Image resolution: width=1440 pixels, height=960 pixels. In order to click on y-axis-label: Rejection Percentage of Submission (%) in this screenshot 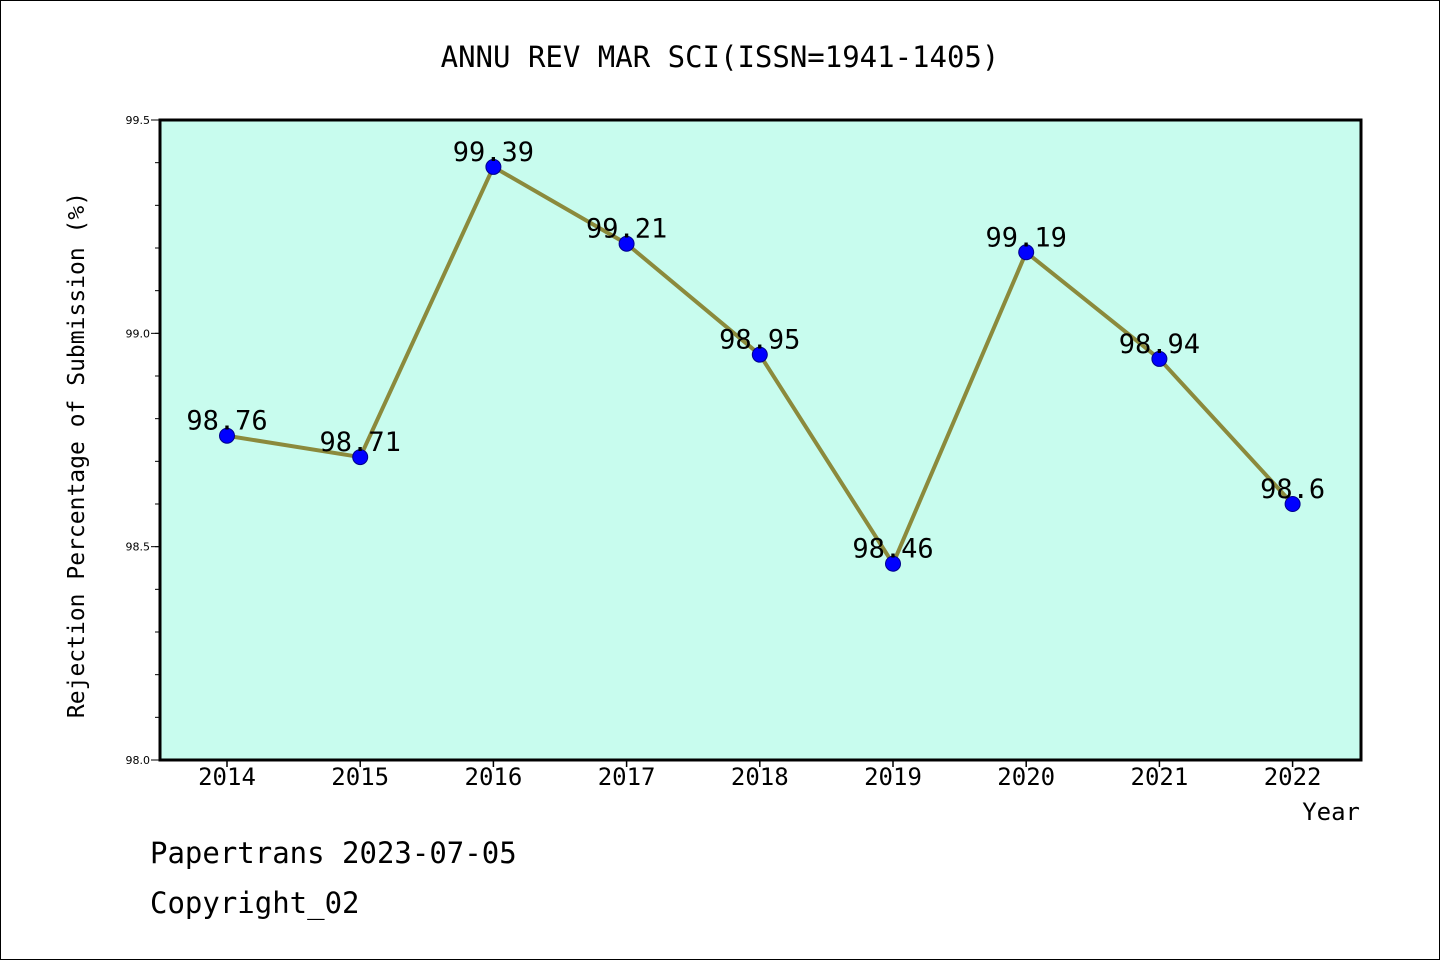, I will do `click(77, 455)`.